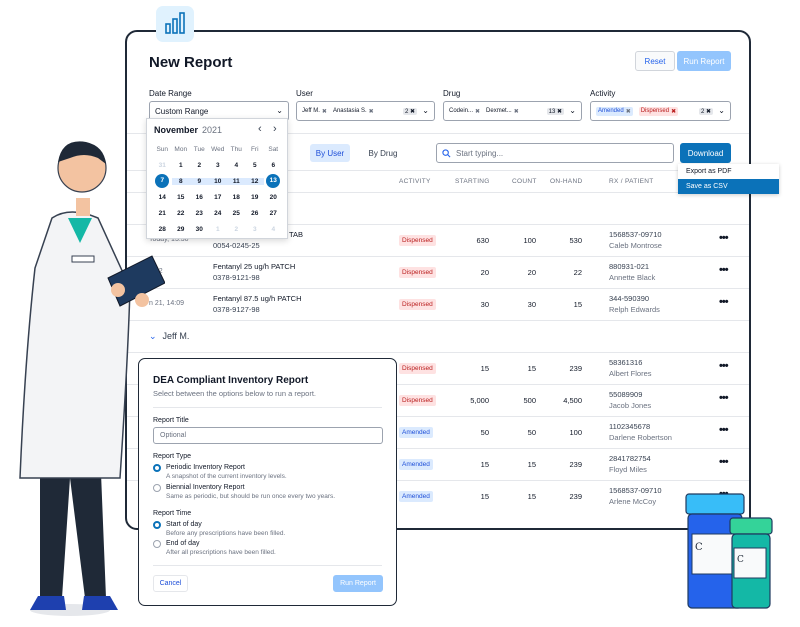 This screenshot has height=627, width=800. What do you see at coordinates (217, 181) in the screenshot?
I see `calendar-day: 10` at bounding box center [217, 181].